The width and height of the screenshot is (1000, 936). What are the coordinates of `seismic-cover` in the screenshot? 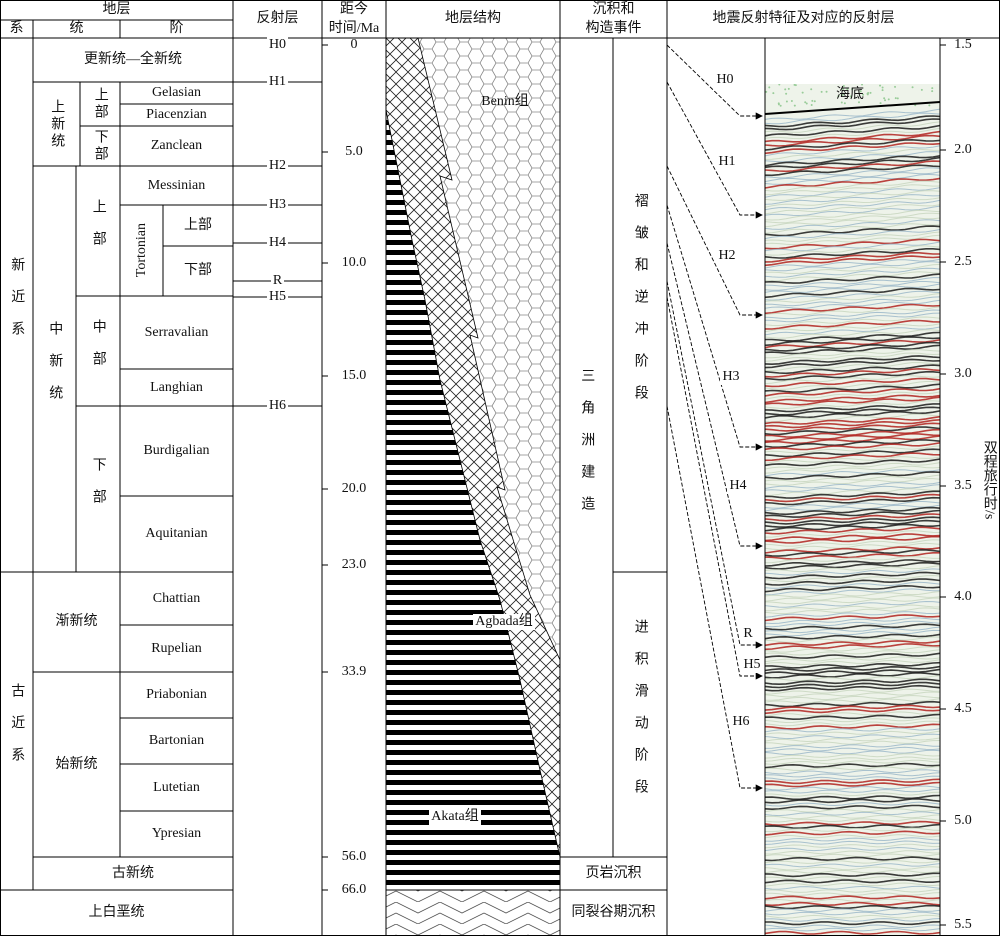 It's located at (852, 61).